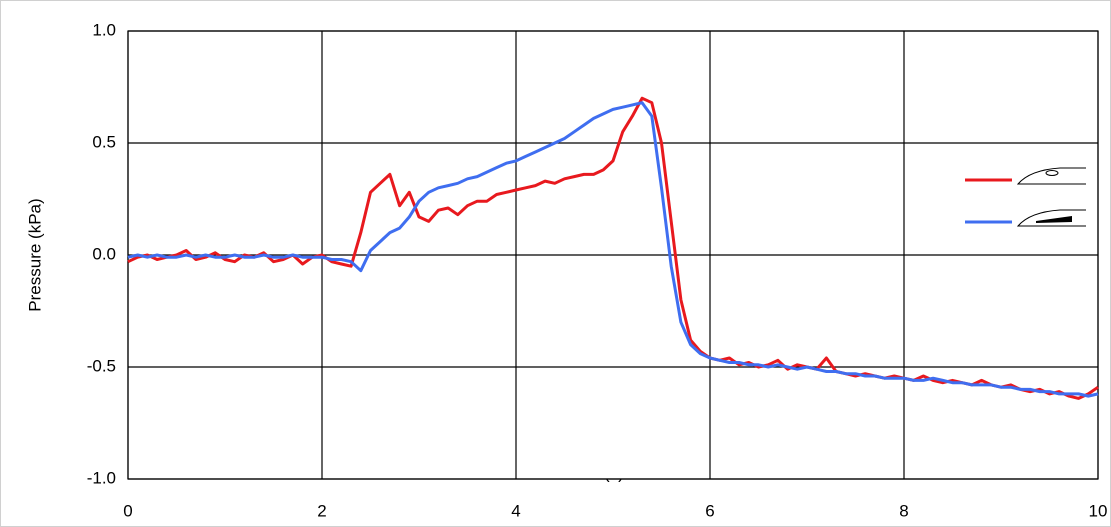 This screenshot has width=1111, height=527. Describe the element at coordinates (903, 510) in the screenshot. I see `x-tick-label: 8` at that location.